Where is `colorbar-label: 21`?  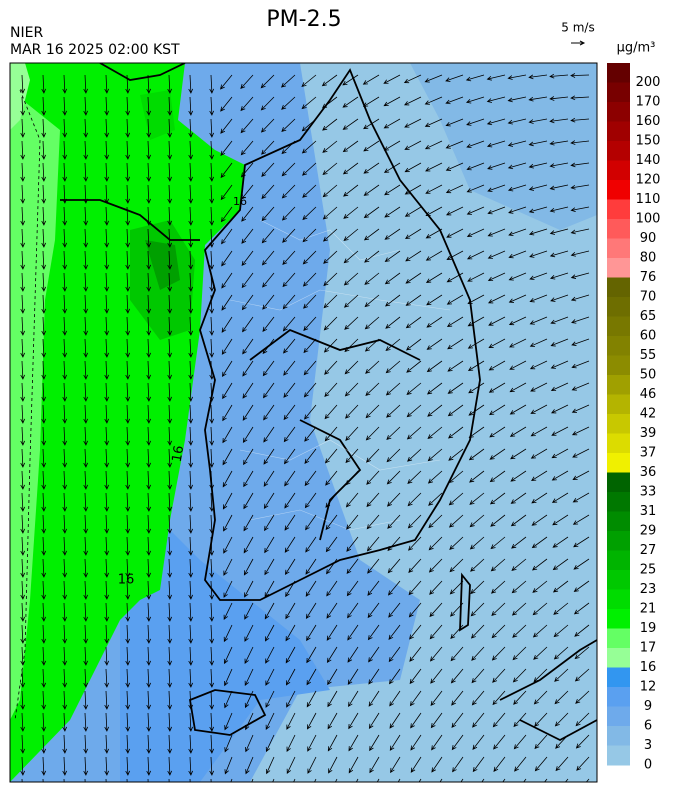
colorbar-label: 21 is located at coordinates (648, 609).